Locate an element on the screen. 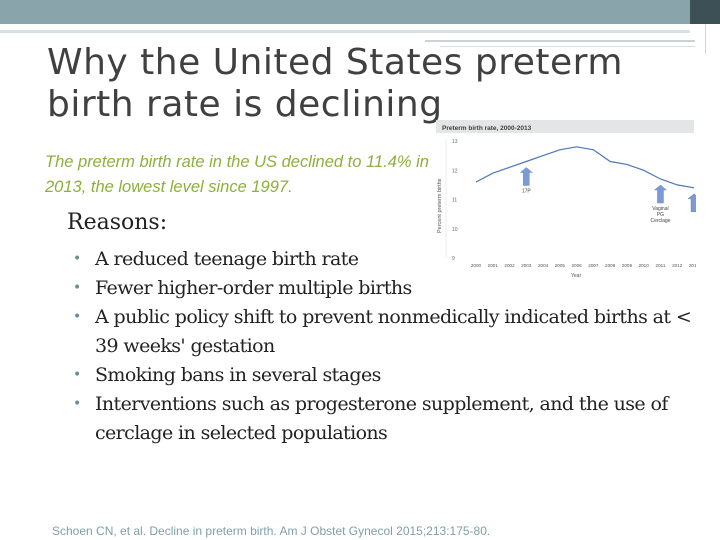 Image resolution: width=720 pixels, height=540 pixels. x-tick-label: 2007 is located at coordinates (593, 265).